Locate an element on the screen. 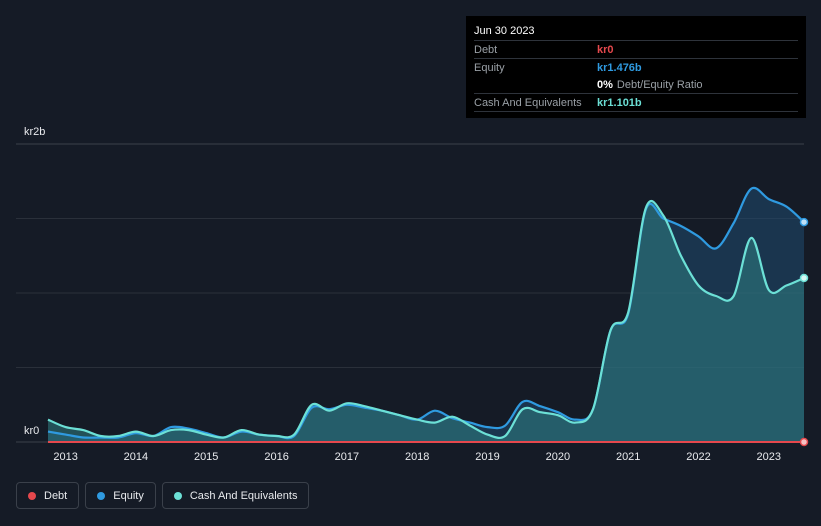 The height and width of the screenshot is (526, 821). tooltip-value-equity: kr1.476b is located at coordinates (619, 67).